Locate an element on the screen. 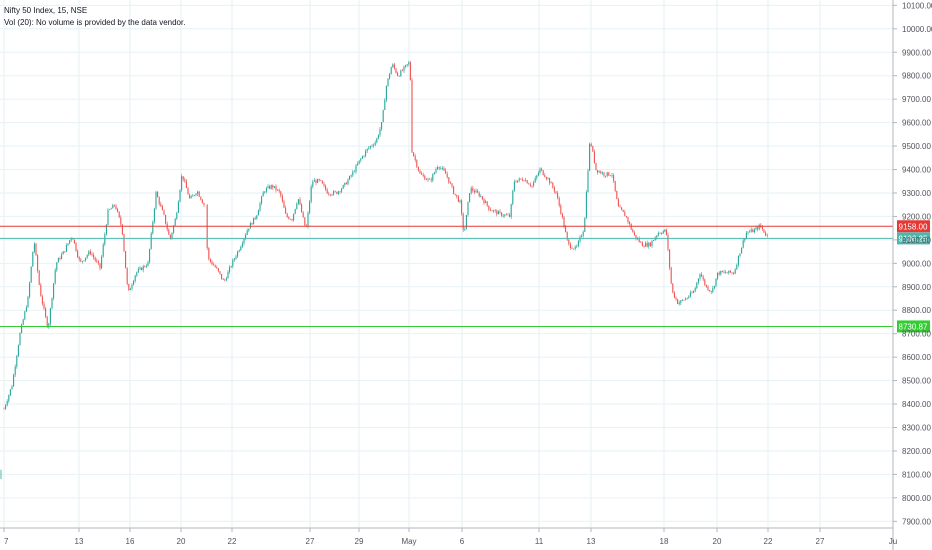  time-tick-label: 20 is located at coordinates (181, 541).